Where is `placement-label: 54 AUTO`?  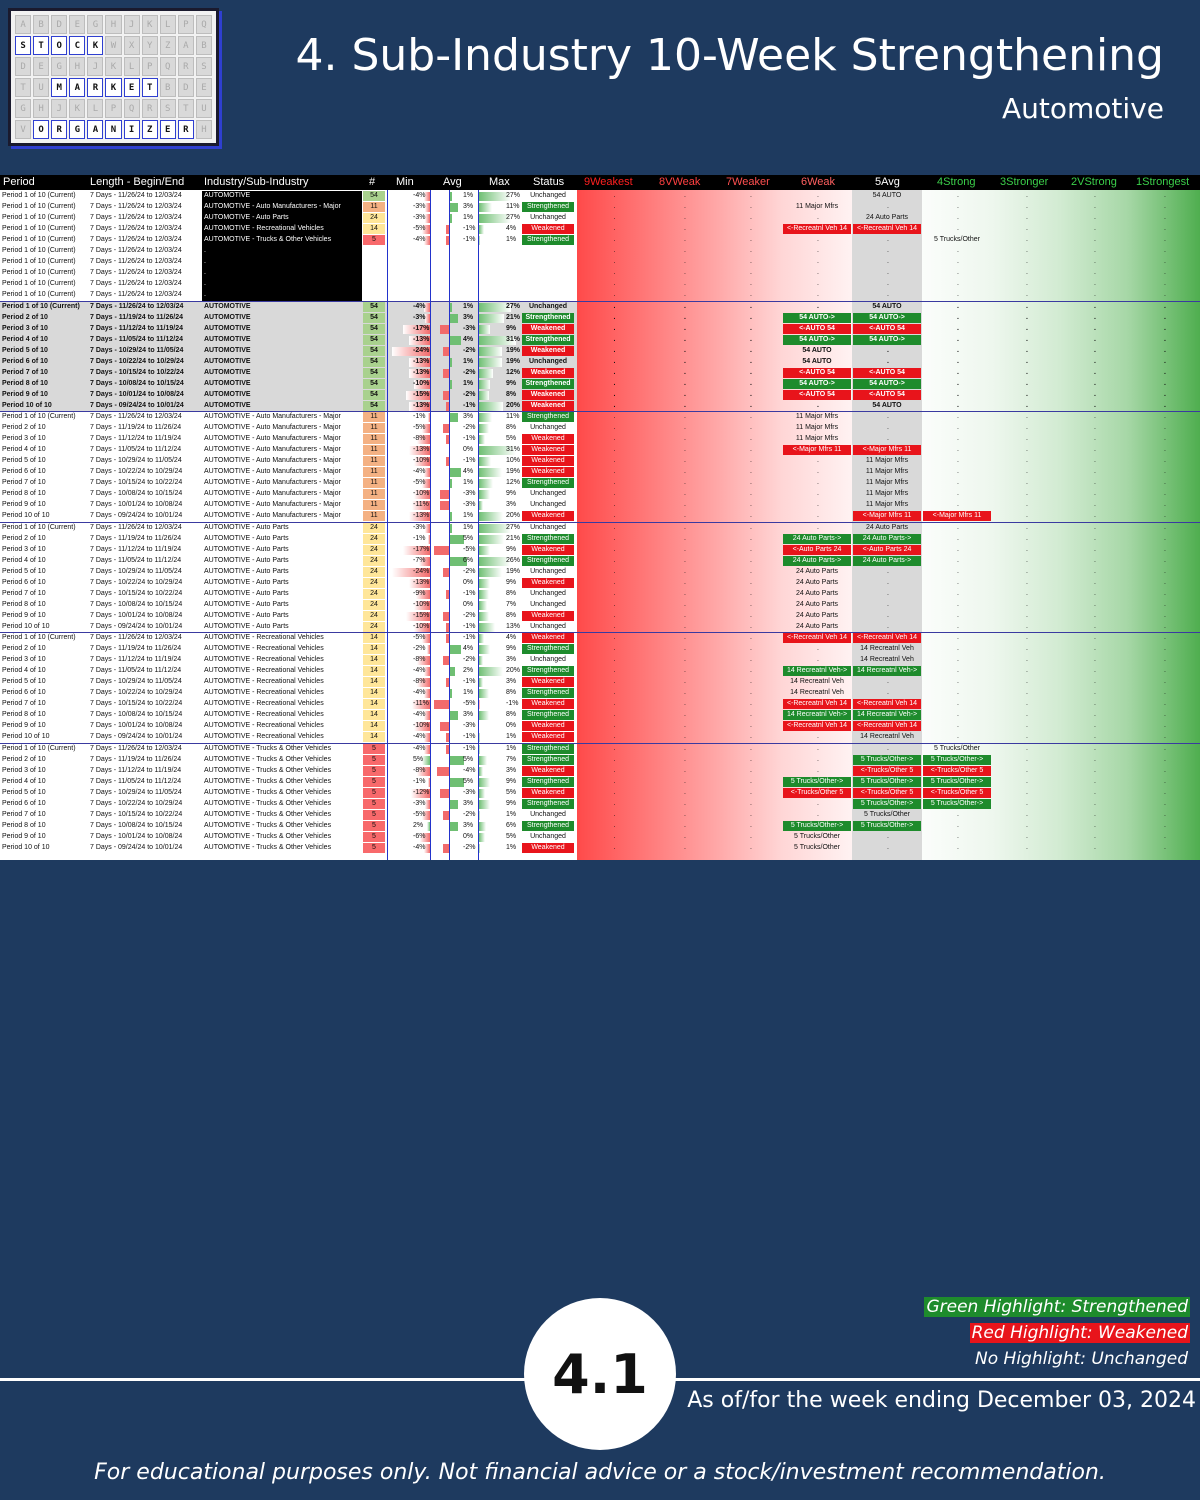 placement-label: 54 AUTO is located at coordinates (817, 350).